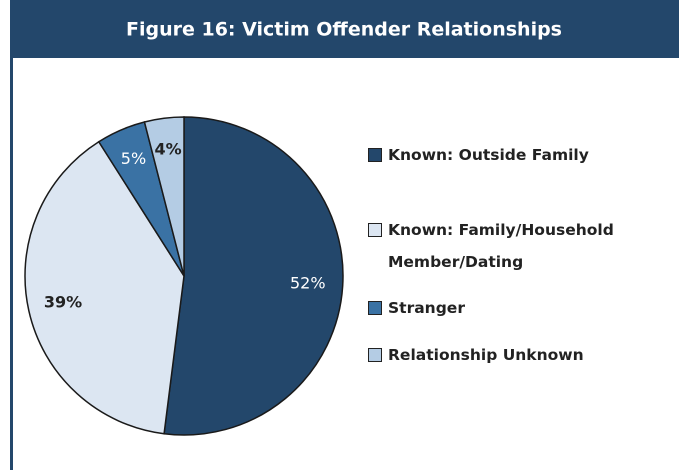 The height and width of the screenshot is (470, 679). Describe the element at coordinates (488, 155) in the screenshot. I see `legend-label: Known: Outside Family` at that location.